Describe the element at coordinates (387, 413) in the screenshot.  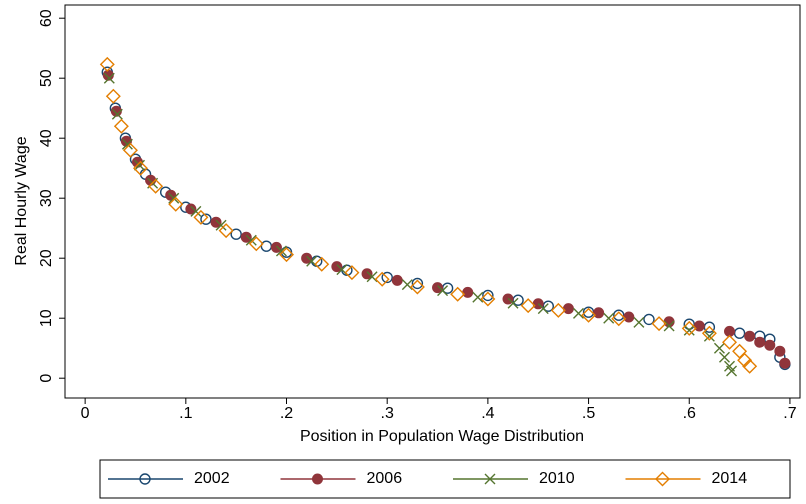
I see `x-tick-label: .3` at that location.